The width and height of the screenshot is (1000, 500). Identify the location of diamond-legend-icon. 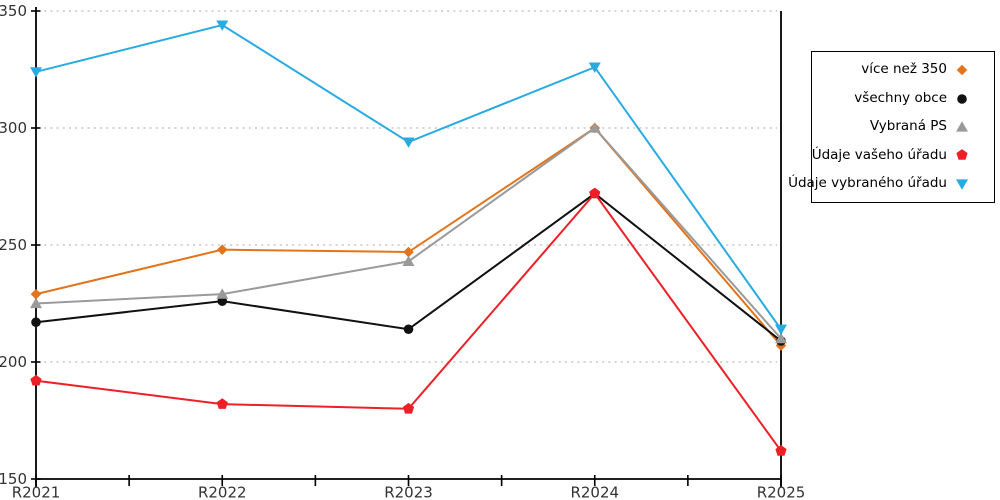
(962, 70).